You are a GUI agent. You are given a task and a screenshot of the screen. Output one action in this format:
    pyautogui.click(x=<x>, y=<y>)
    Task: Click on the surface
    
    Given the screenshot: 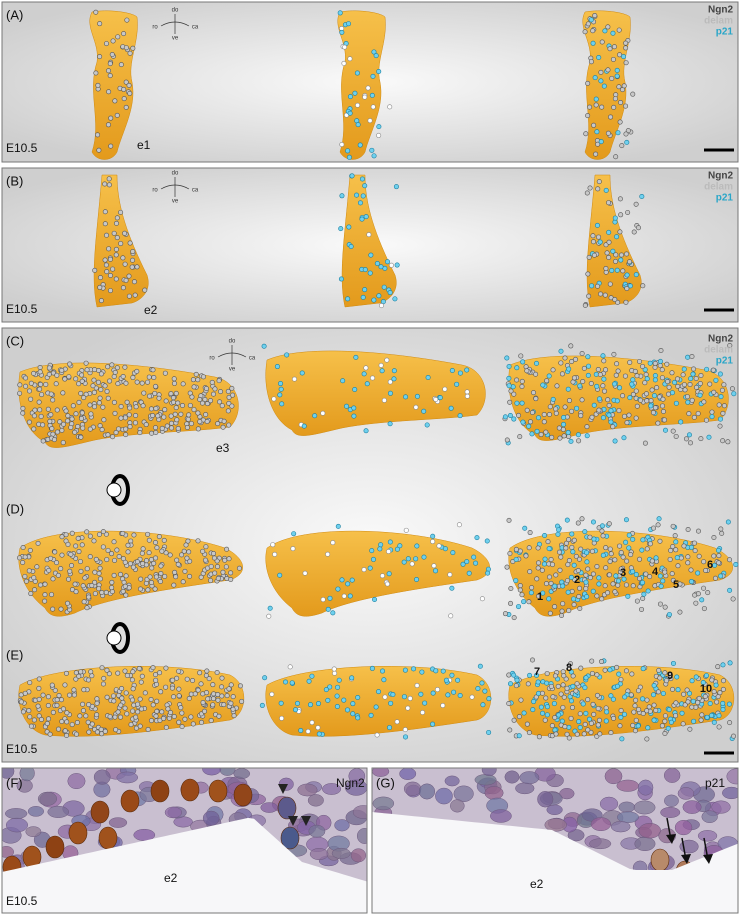 What is the action you would take?
    pyautogui.click(x=377, y=573)
    